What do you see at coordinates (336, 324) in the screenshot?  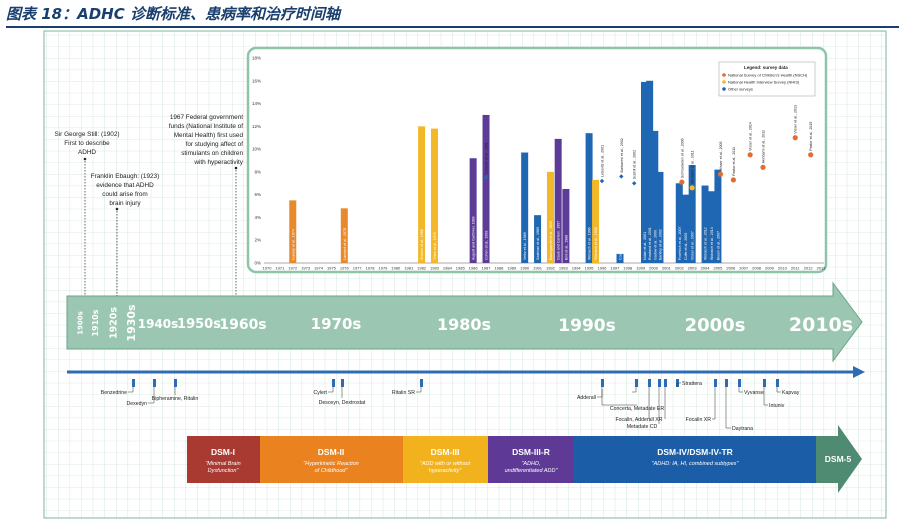 I see `decade-1970s: 1970s` at bounding box center [336, 324].